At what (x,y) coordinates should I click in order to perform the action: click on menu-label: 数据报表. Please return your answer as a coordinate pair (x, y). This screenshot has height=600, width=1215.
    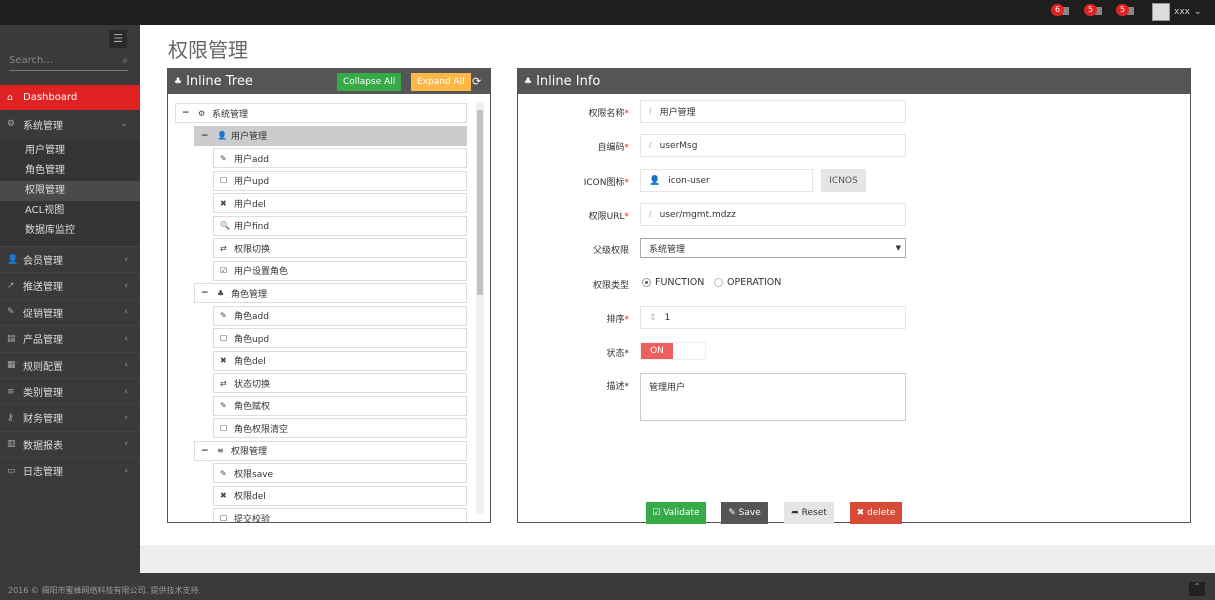
    Looking at the image, I should click on (43, 446).